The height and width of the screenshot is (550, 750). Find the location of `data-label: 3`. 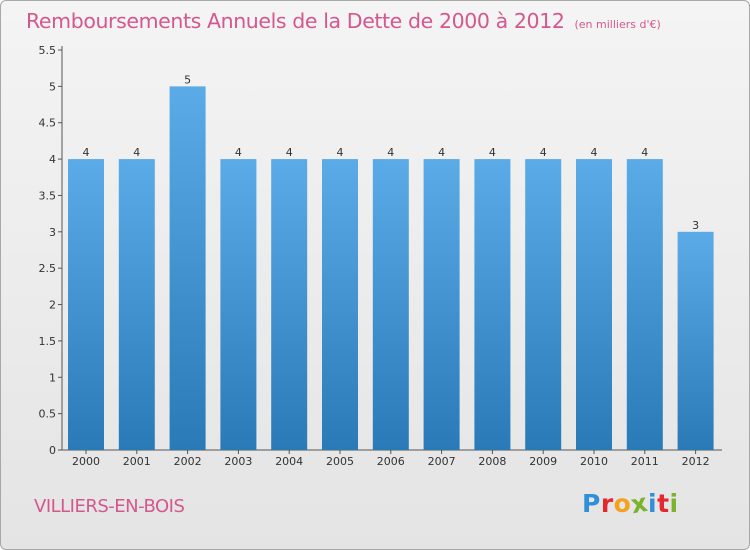

data-label: 3 is located at coordinates (695, 225).